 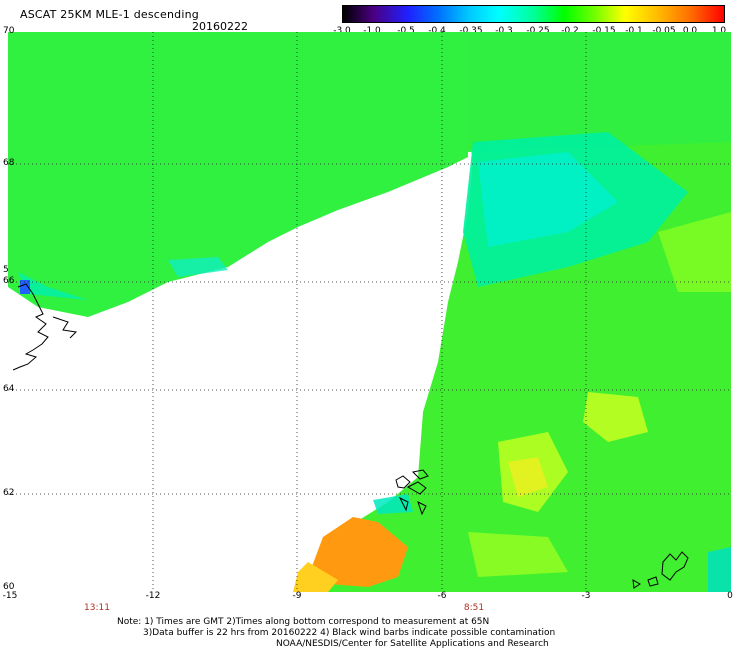 I want to click on lon-label: -6, so click(x=442, y=596).